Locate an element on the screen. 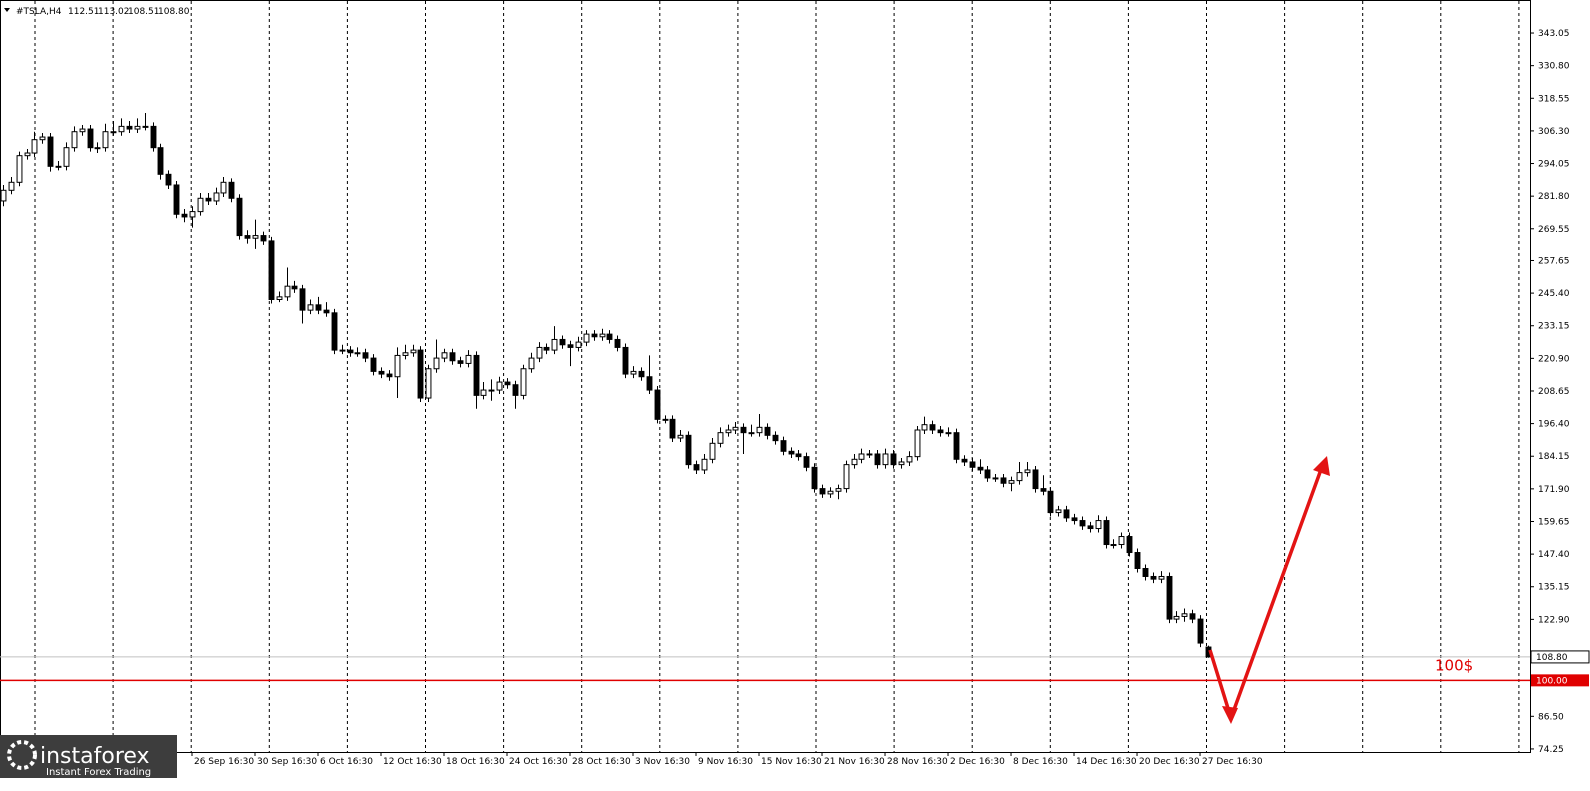  x-tick-label: 6 Oct 16:30 is located at coordinates (346, 762).